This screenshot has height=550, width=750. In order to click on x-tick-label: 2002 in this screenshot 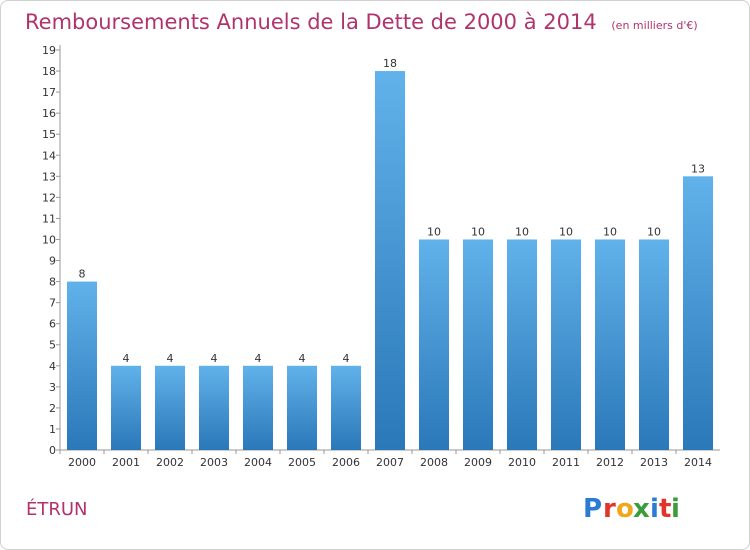, I will do `click(170, 462)`.